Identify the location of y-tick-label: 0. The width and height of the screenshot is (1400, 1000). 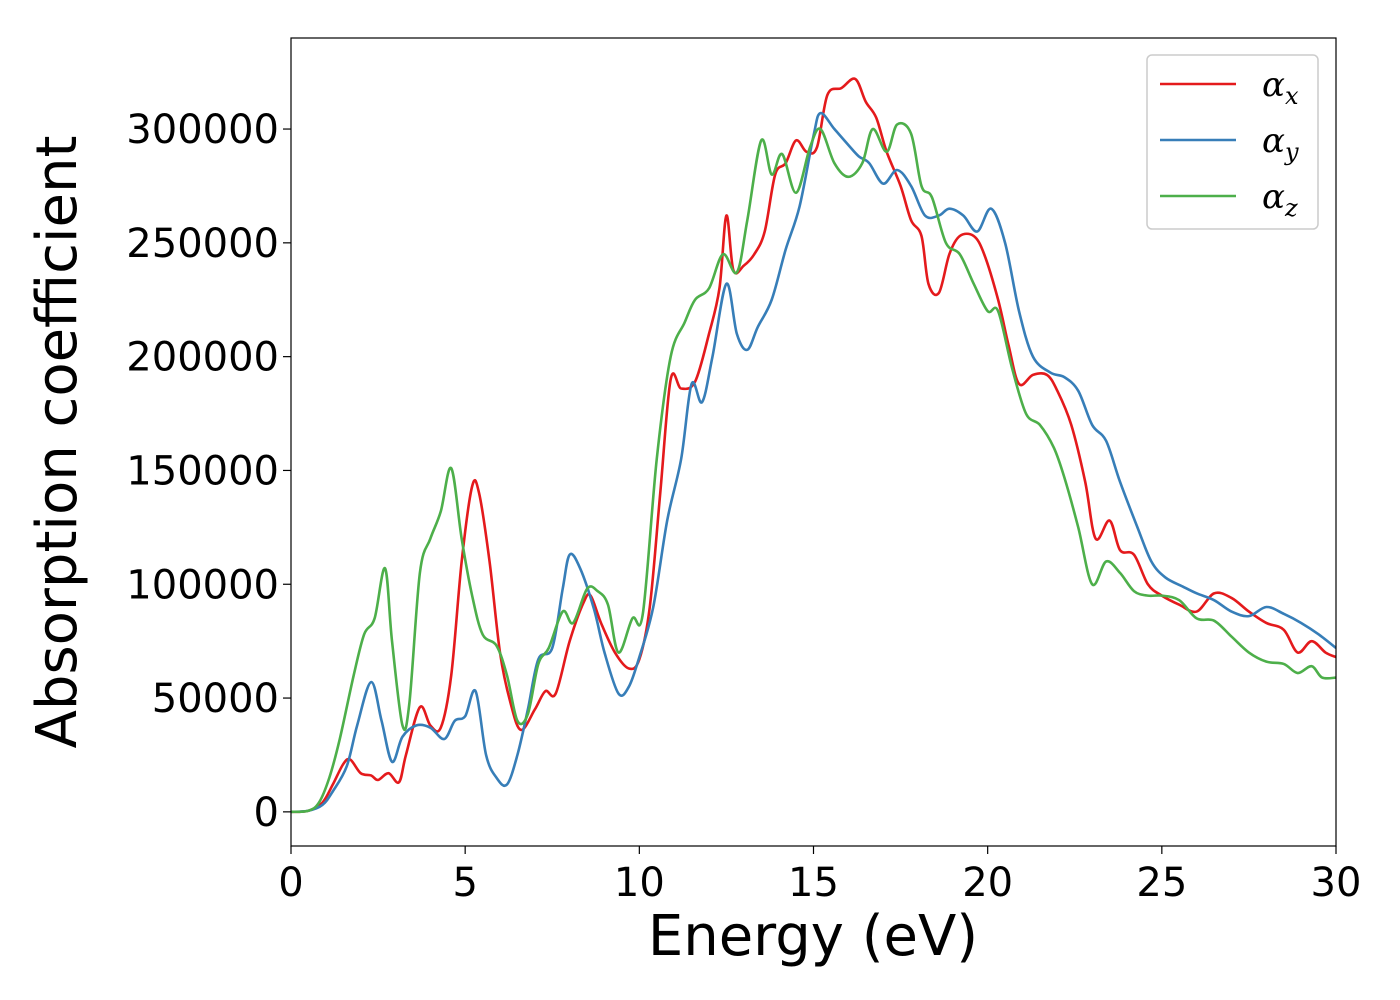
(266, 813).